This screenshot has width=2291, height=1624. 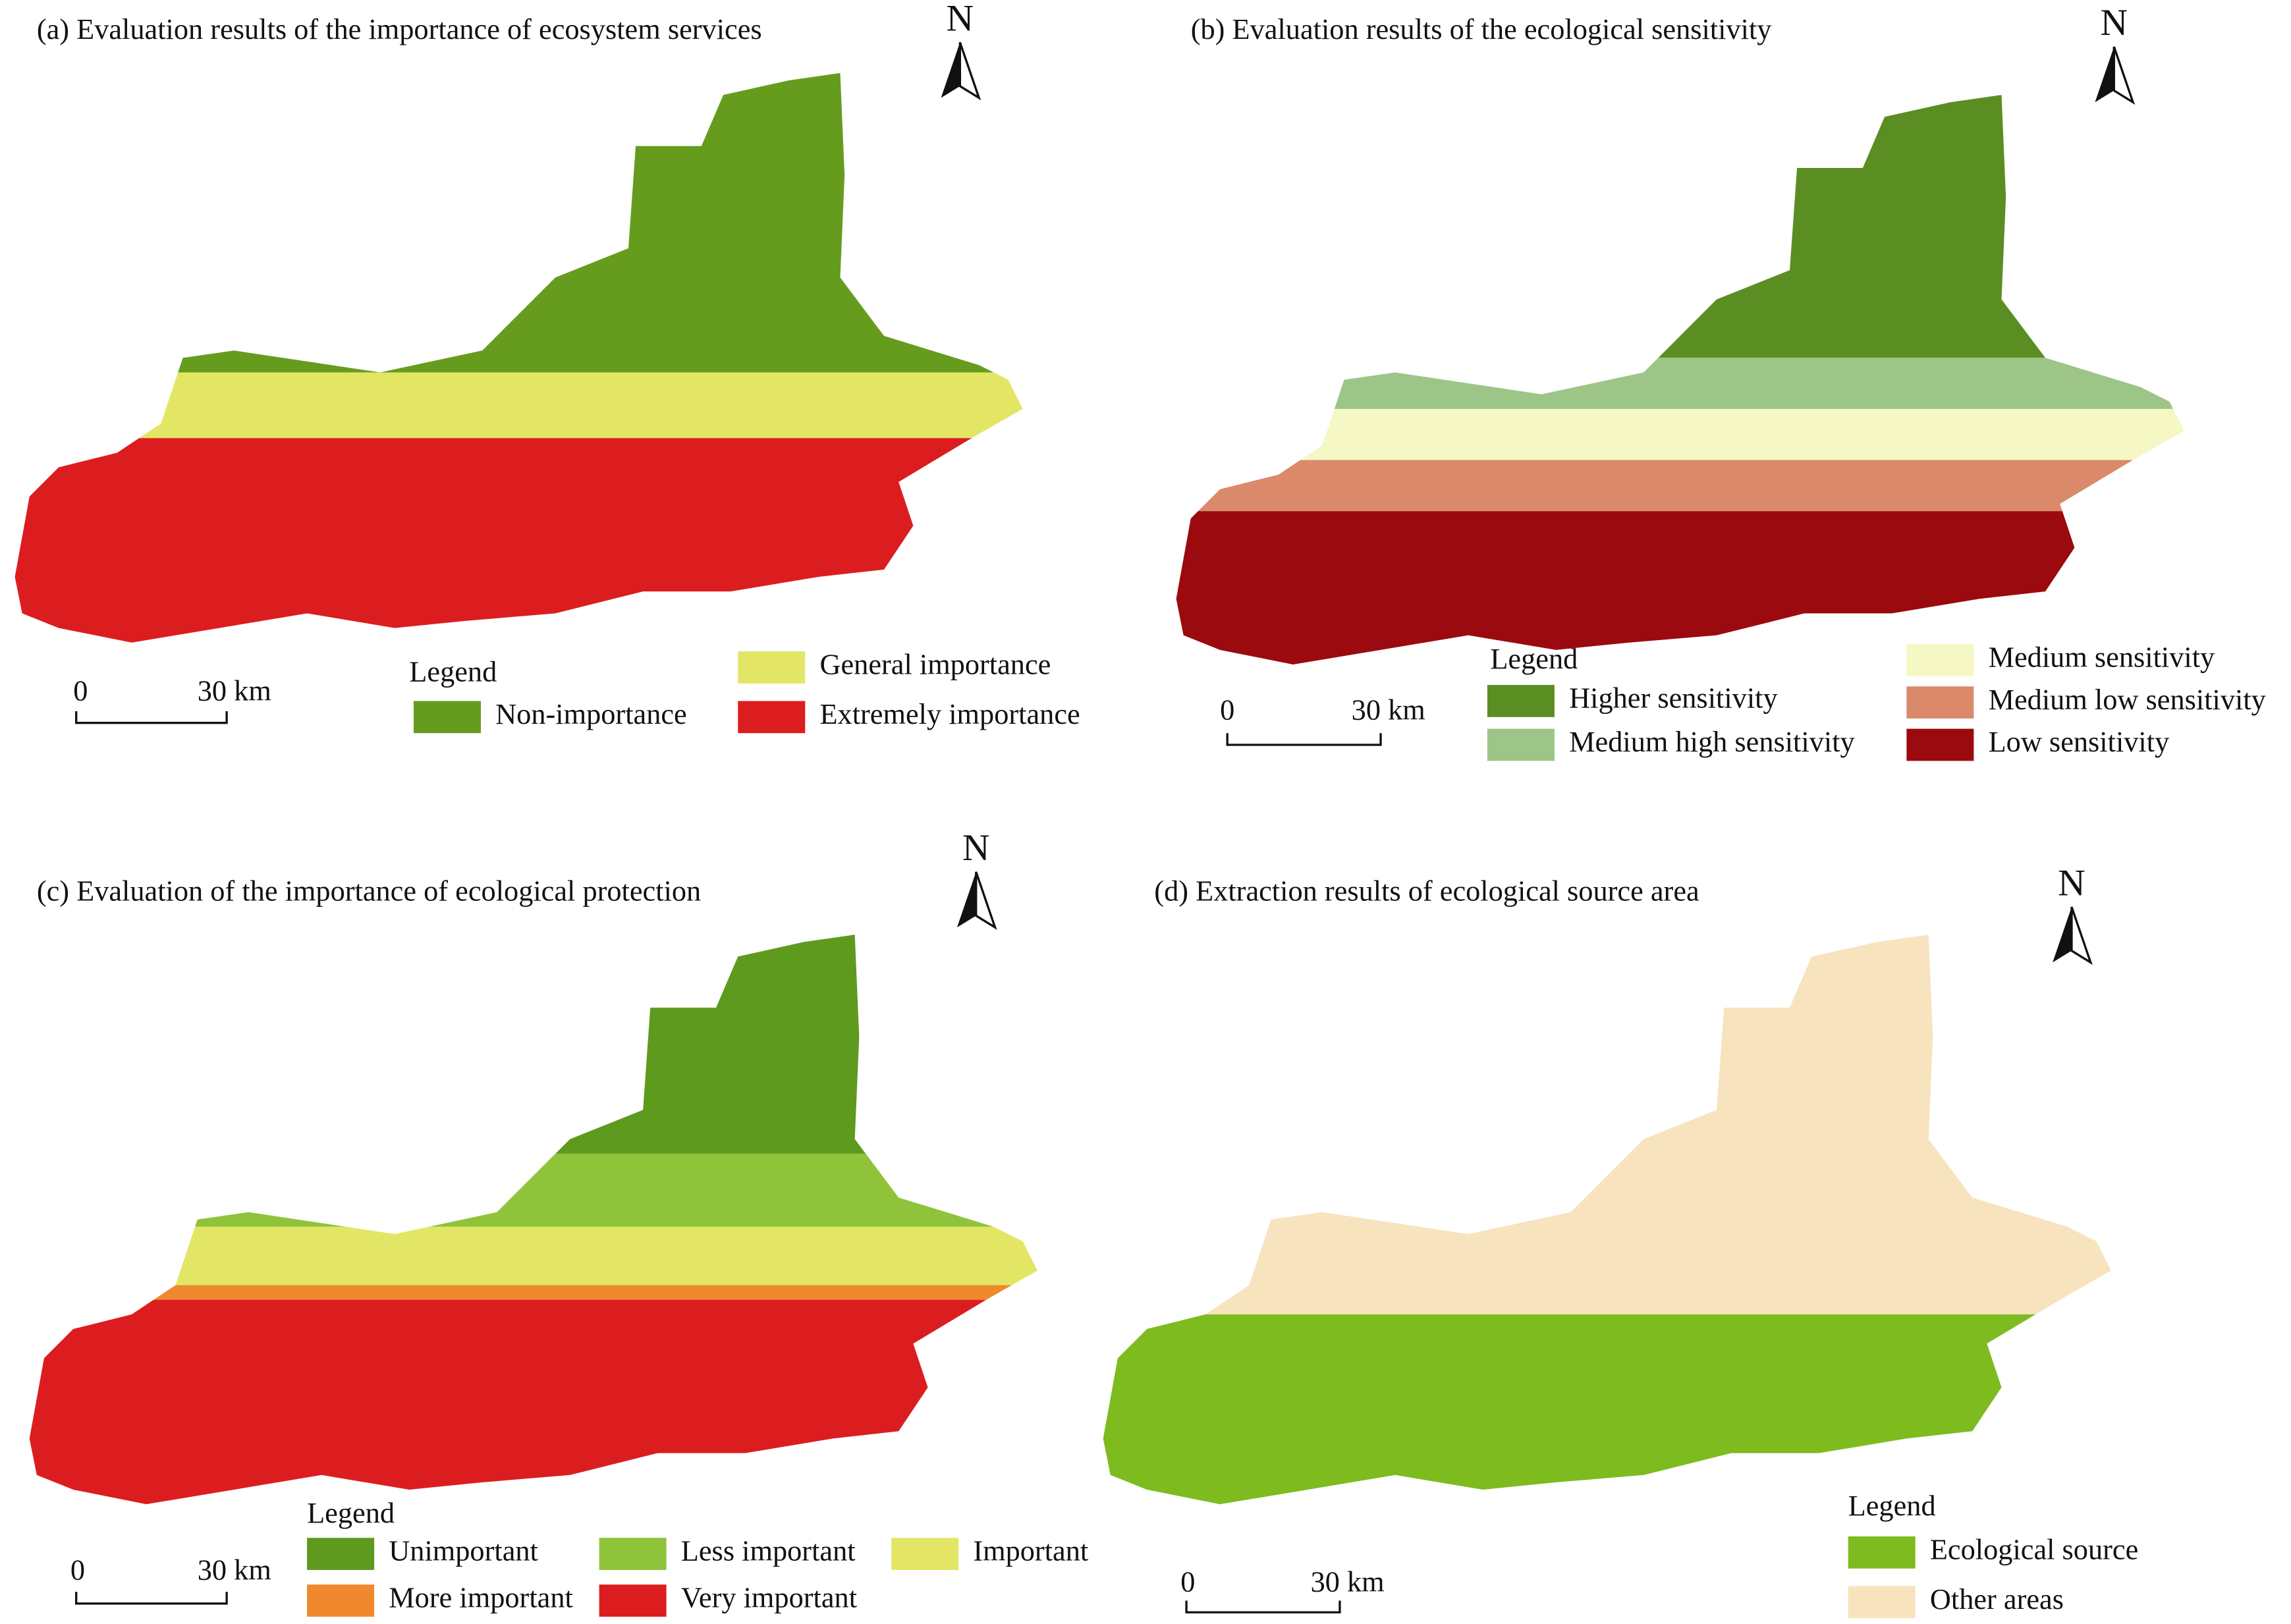 What do you see at coordinates (935, 664) in the screenshot?
I see `legend-label: General importance` at bounding box center [935, 664].